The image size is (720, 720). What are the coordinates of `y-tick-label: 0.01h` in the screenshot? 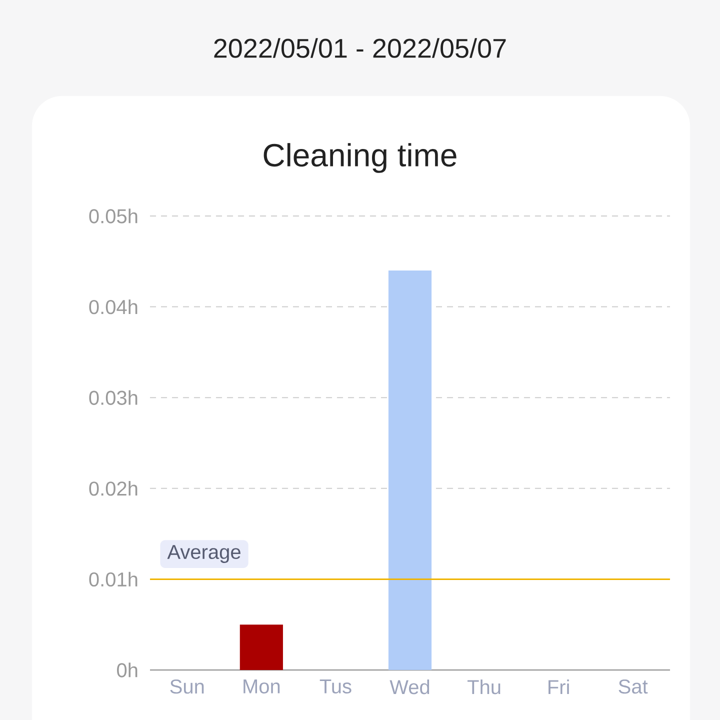 It's located at (113, 579).